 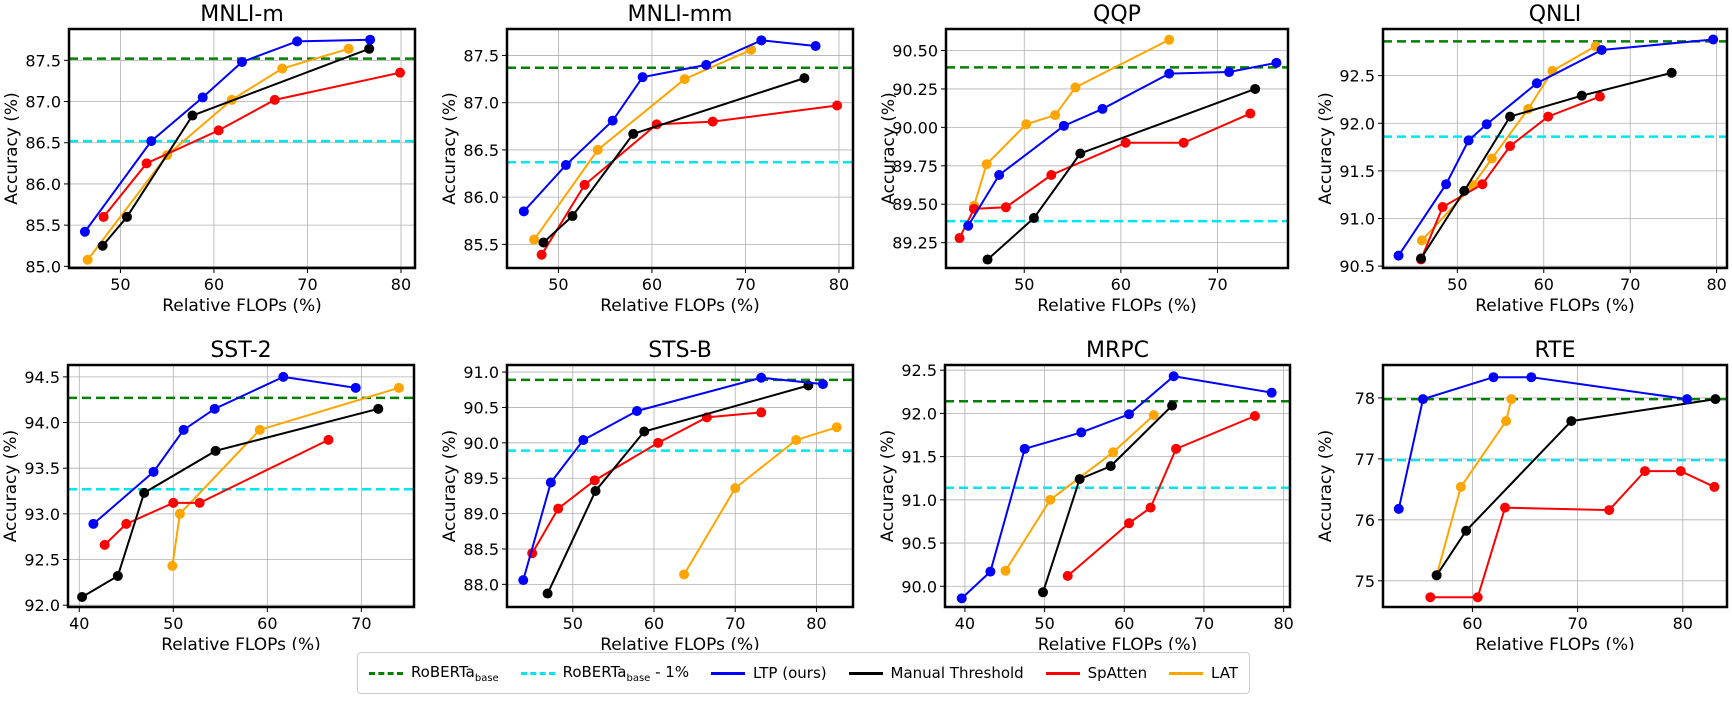 I want to click on legend-label: SpAtten, so click(x=1117, y=673).